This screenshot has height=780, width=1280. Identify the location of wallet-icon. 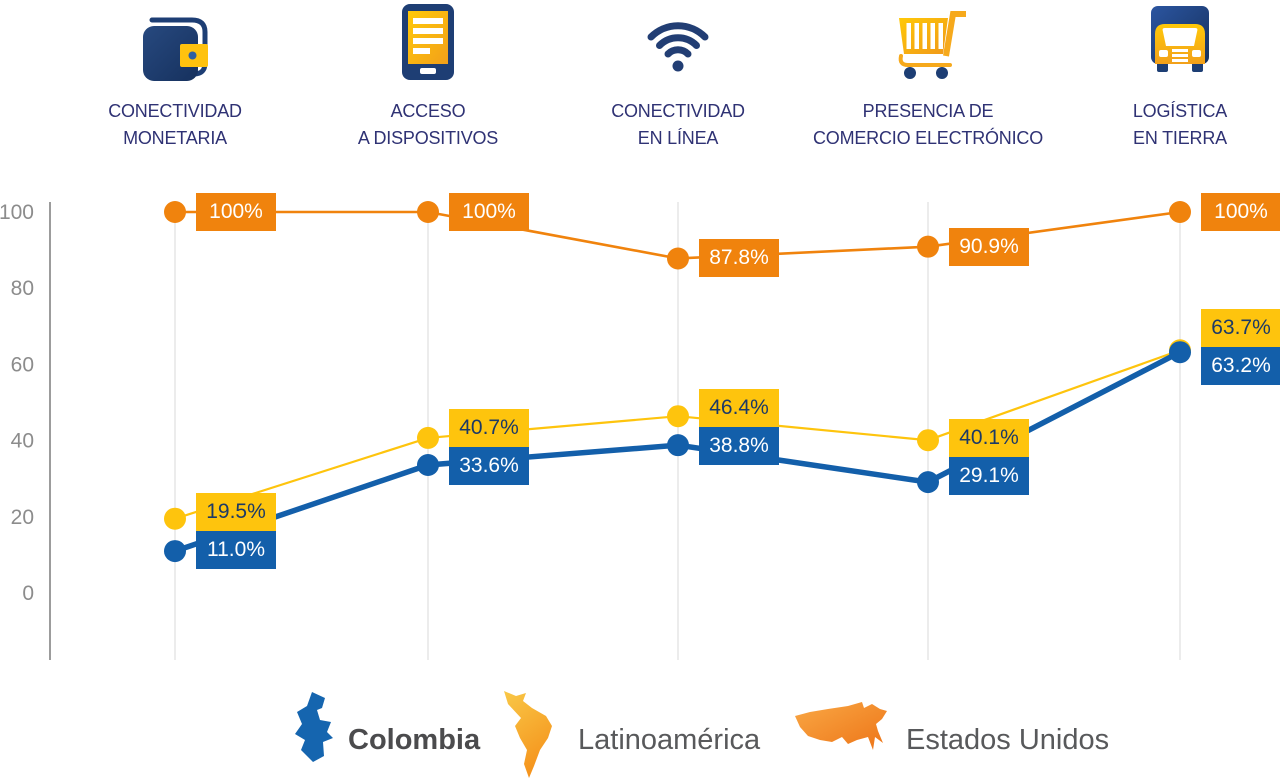
(175, 42).